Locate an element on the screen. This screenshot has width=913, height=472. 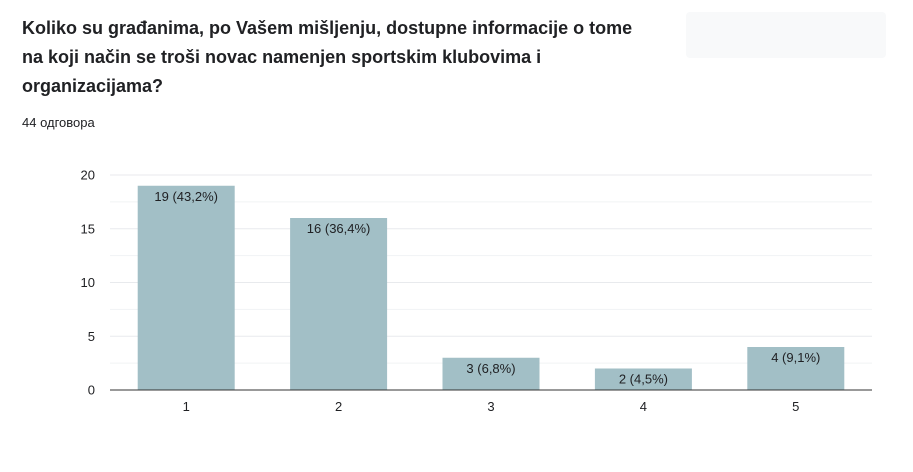
y-axis-ticks: 0 5 10 15 20 is located at coordinates (88, 283).